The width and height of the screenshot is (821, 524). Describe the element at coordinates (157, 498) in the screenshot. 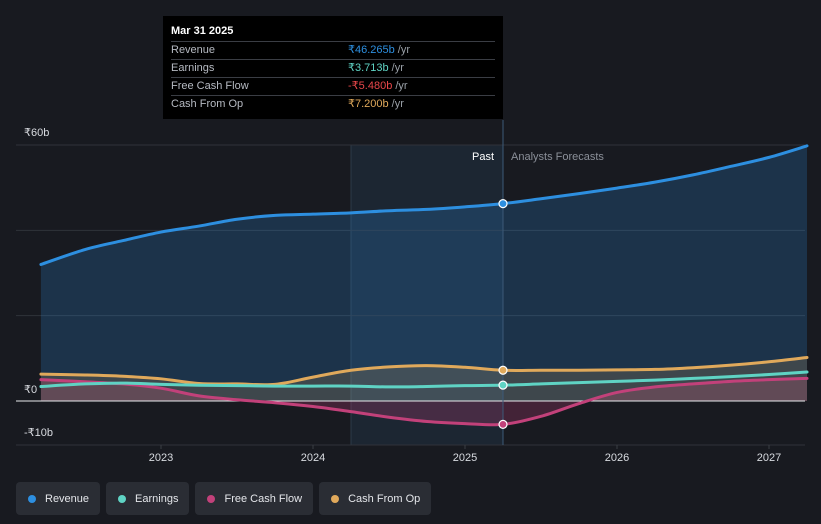

I see `legend-label: Earnings` at that location.